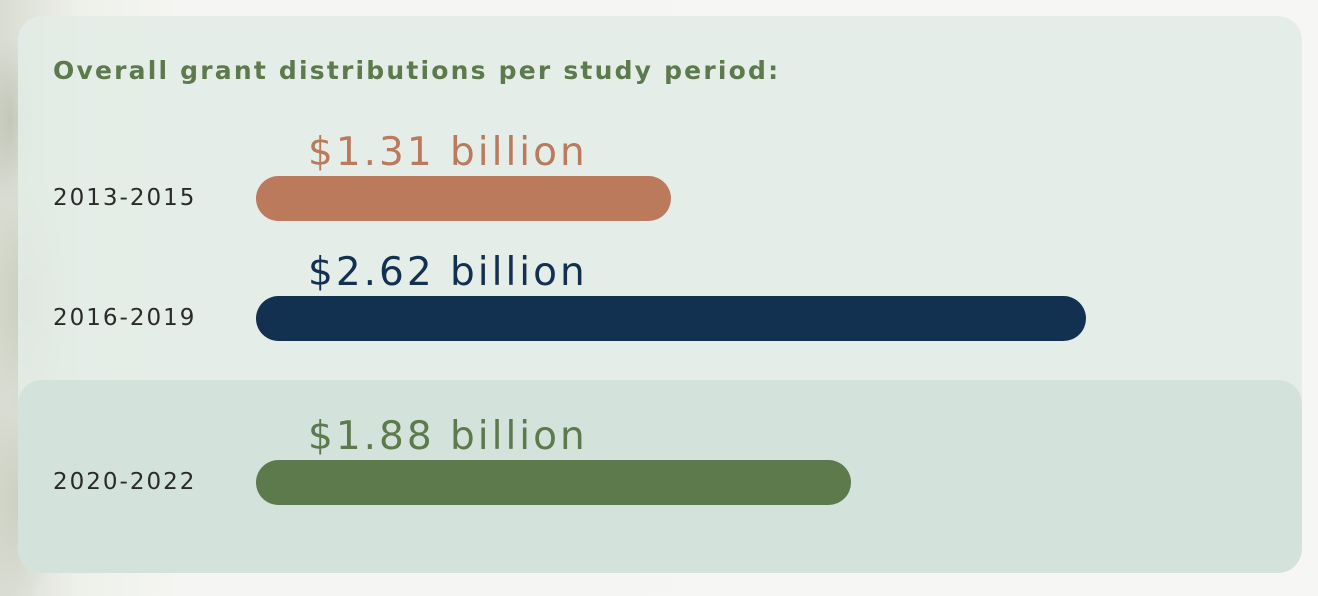 The width and height of the screenshot is (1318, 596). What do you see at coordinates (448, 272) in the screenshot?
I see `value-label: $2.62 billion` at bounding box center [448, 272].